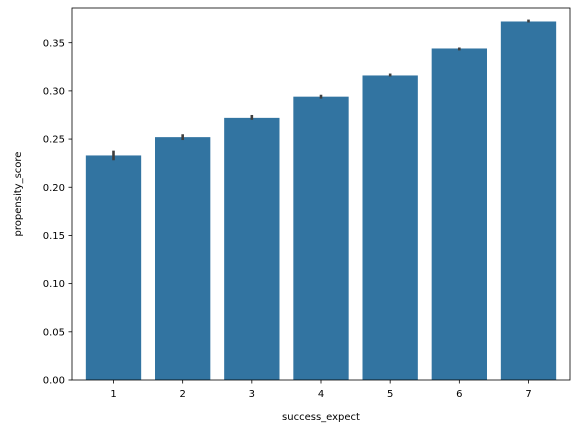 The height and width of the screenshot is (432, 576). Describe the element at coordinates (54, 188) in the screenshot. I see `y-tick-label: 0.20` at that location.